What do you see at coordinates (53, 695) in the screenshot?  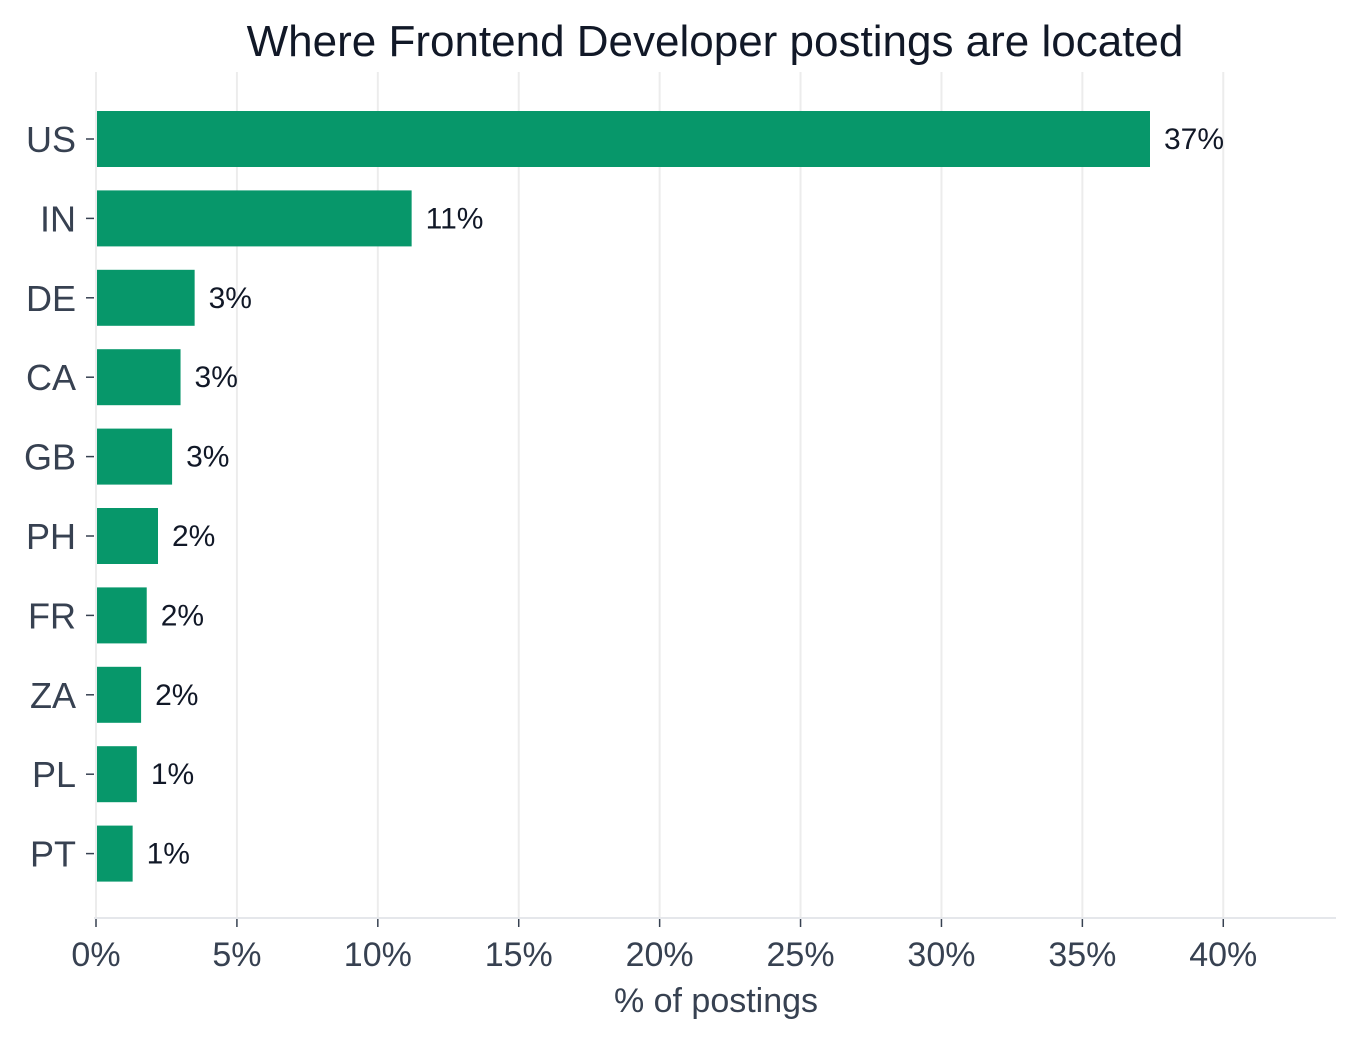 I see `category-label: ZA` at bounding box center [53, 695].